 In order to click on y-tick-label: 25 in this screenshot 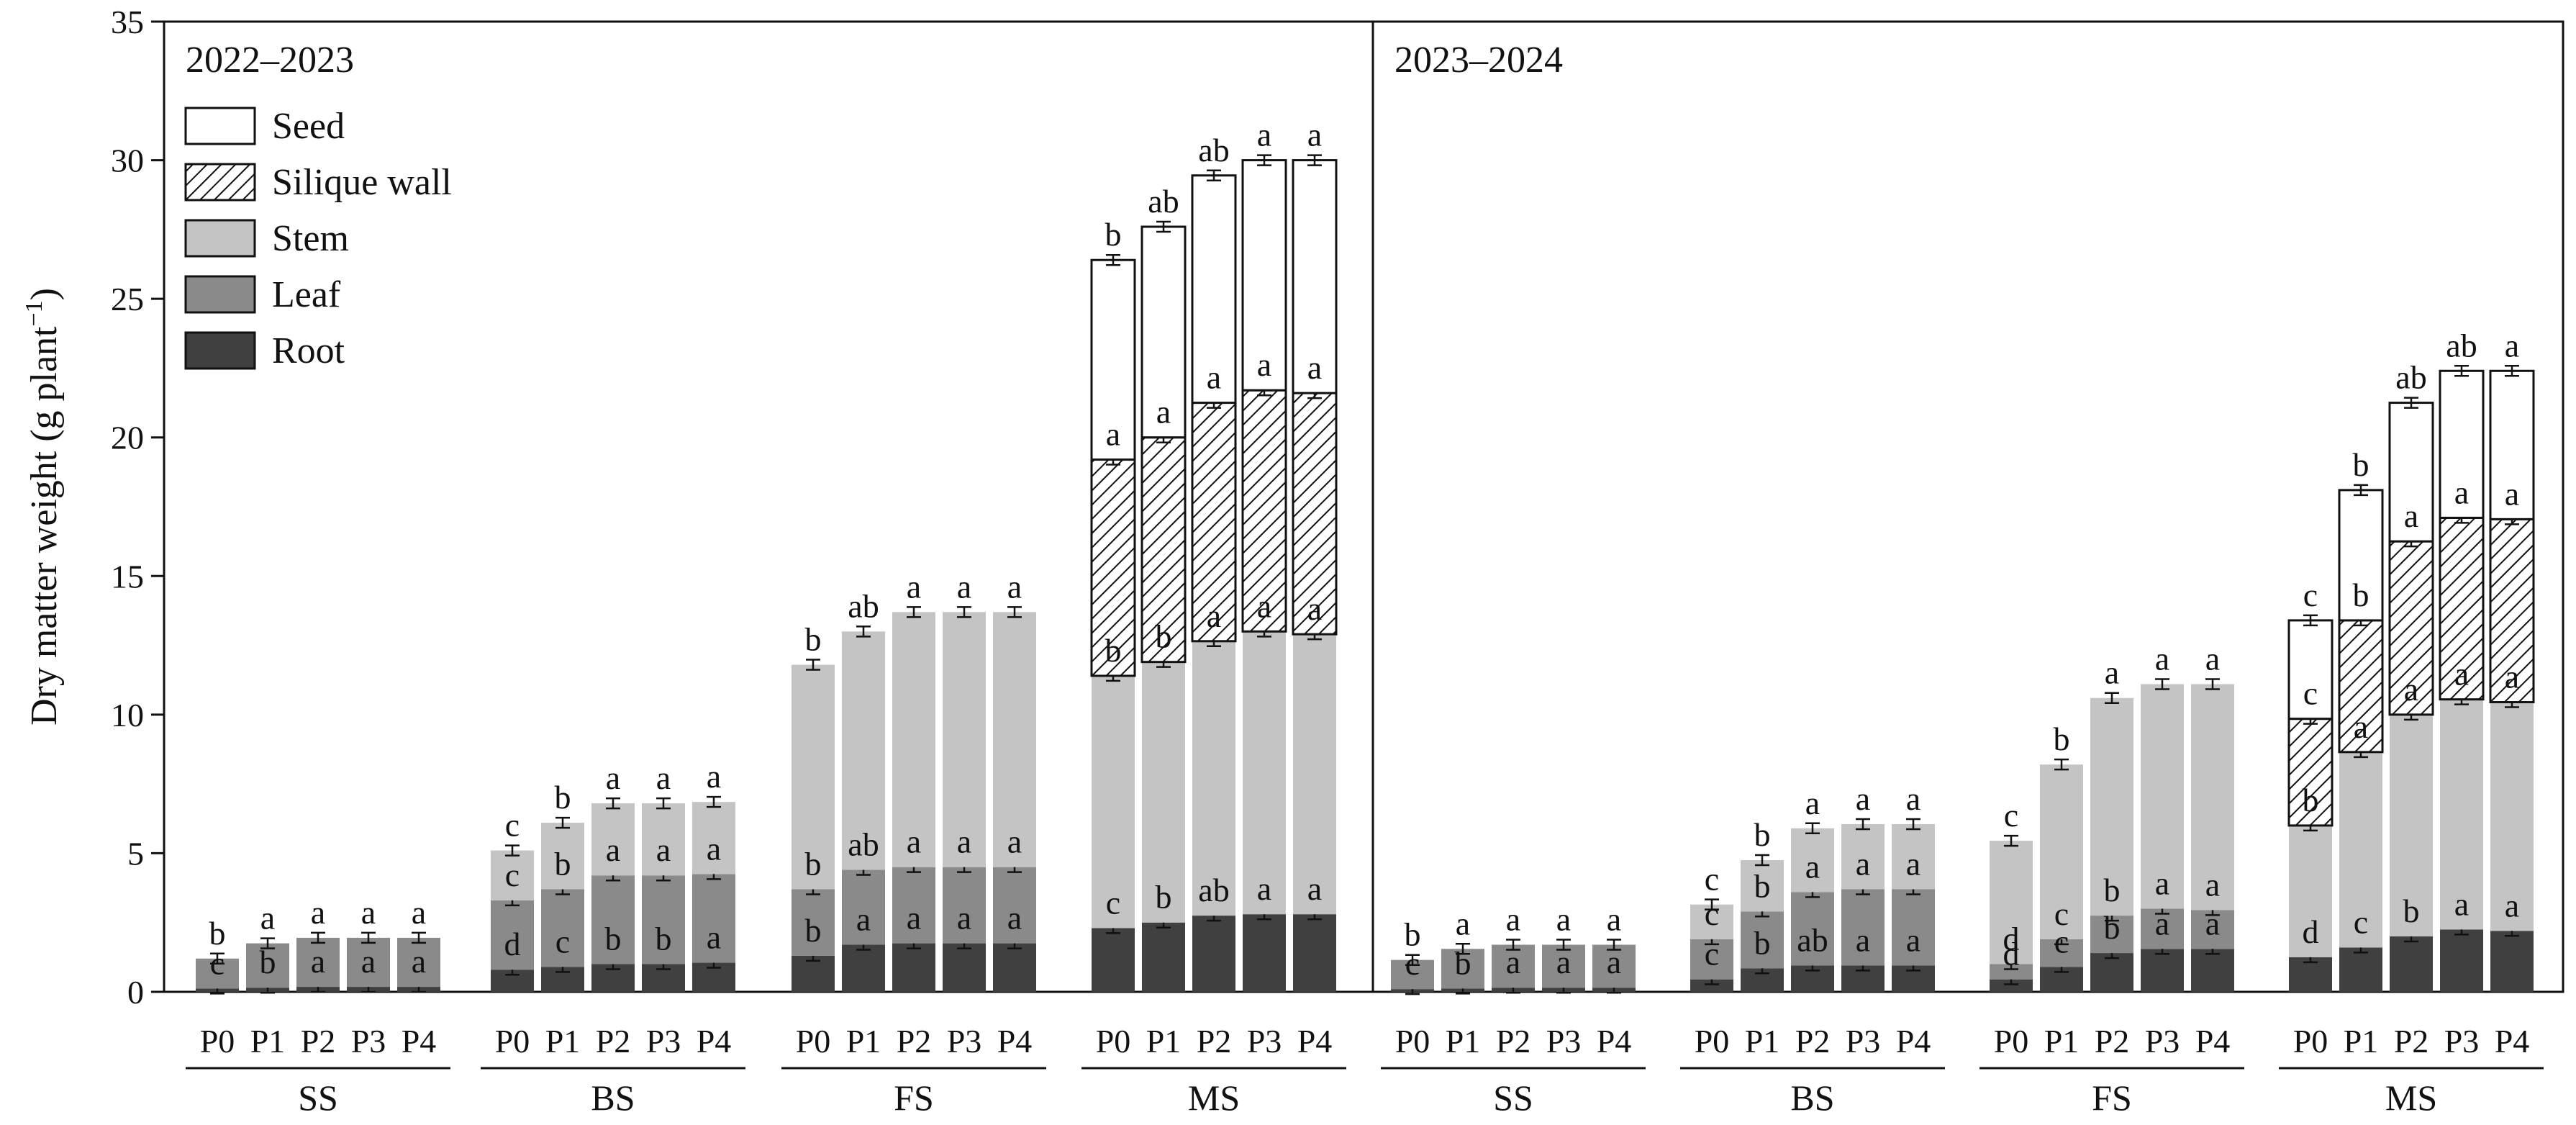, I will do `click(127, 299)`.